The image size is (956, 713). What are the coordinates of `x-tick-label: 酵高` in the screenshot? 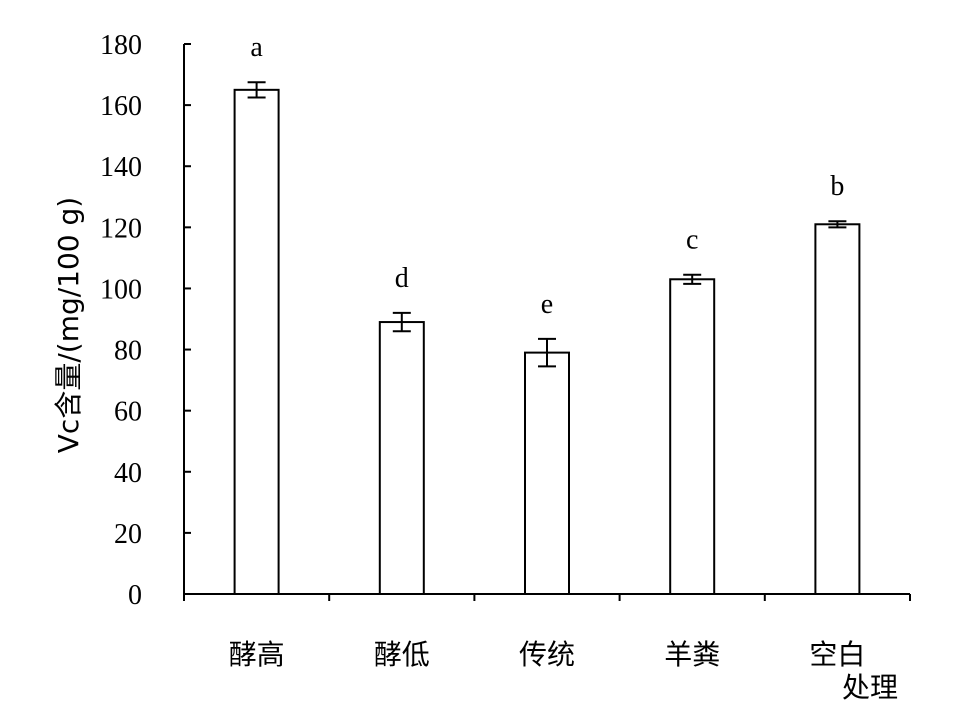 It's located at (257, 654).